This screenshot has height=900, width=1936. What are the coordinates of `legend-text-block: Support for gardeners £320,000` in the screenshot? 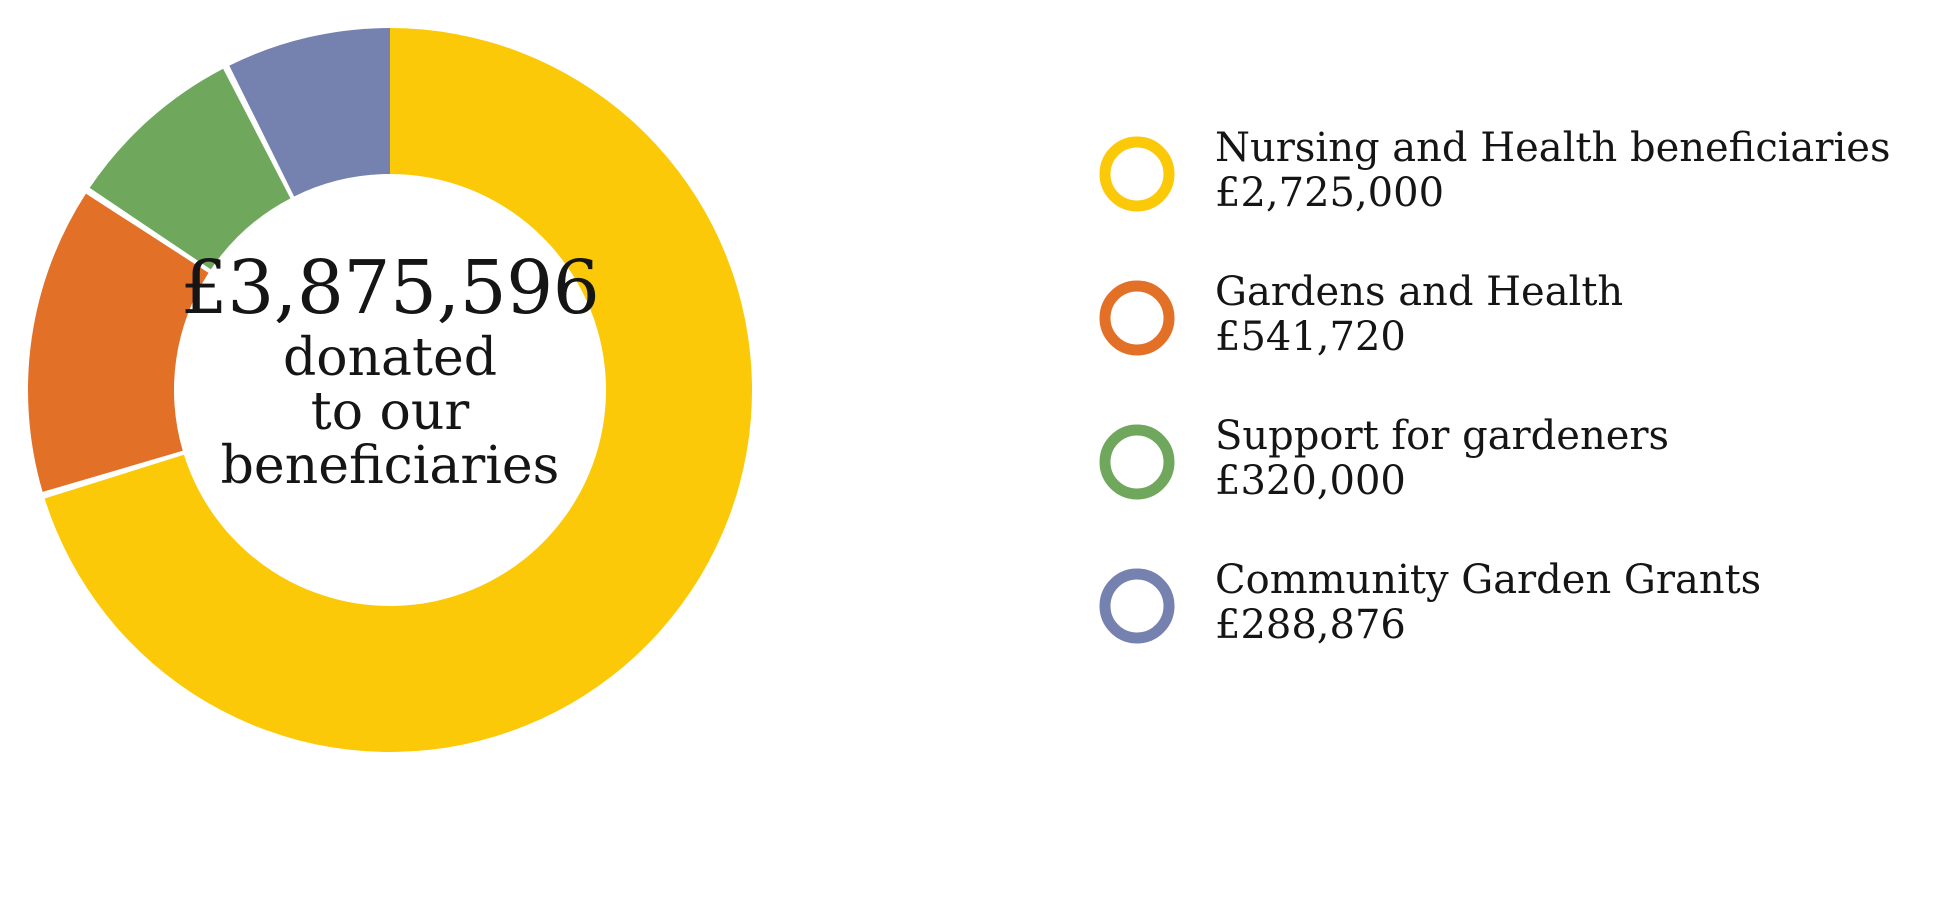 It's located at (1565, 455).